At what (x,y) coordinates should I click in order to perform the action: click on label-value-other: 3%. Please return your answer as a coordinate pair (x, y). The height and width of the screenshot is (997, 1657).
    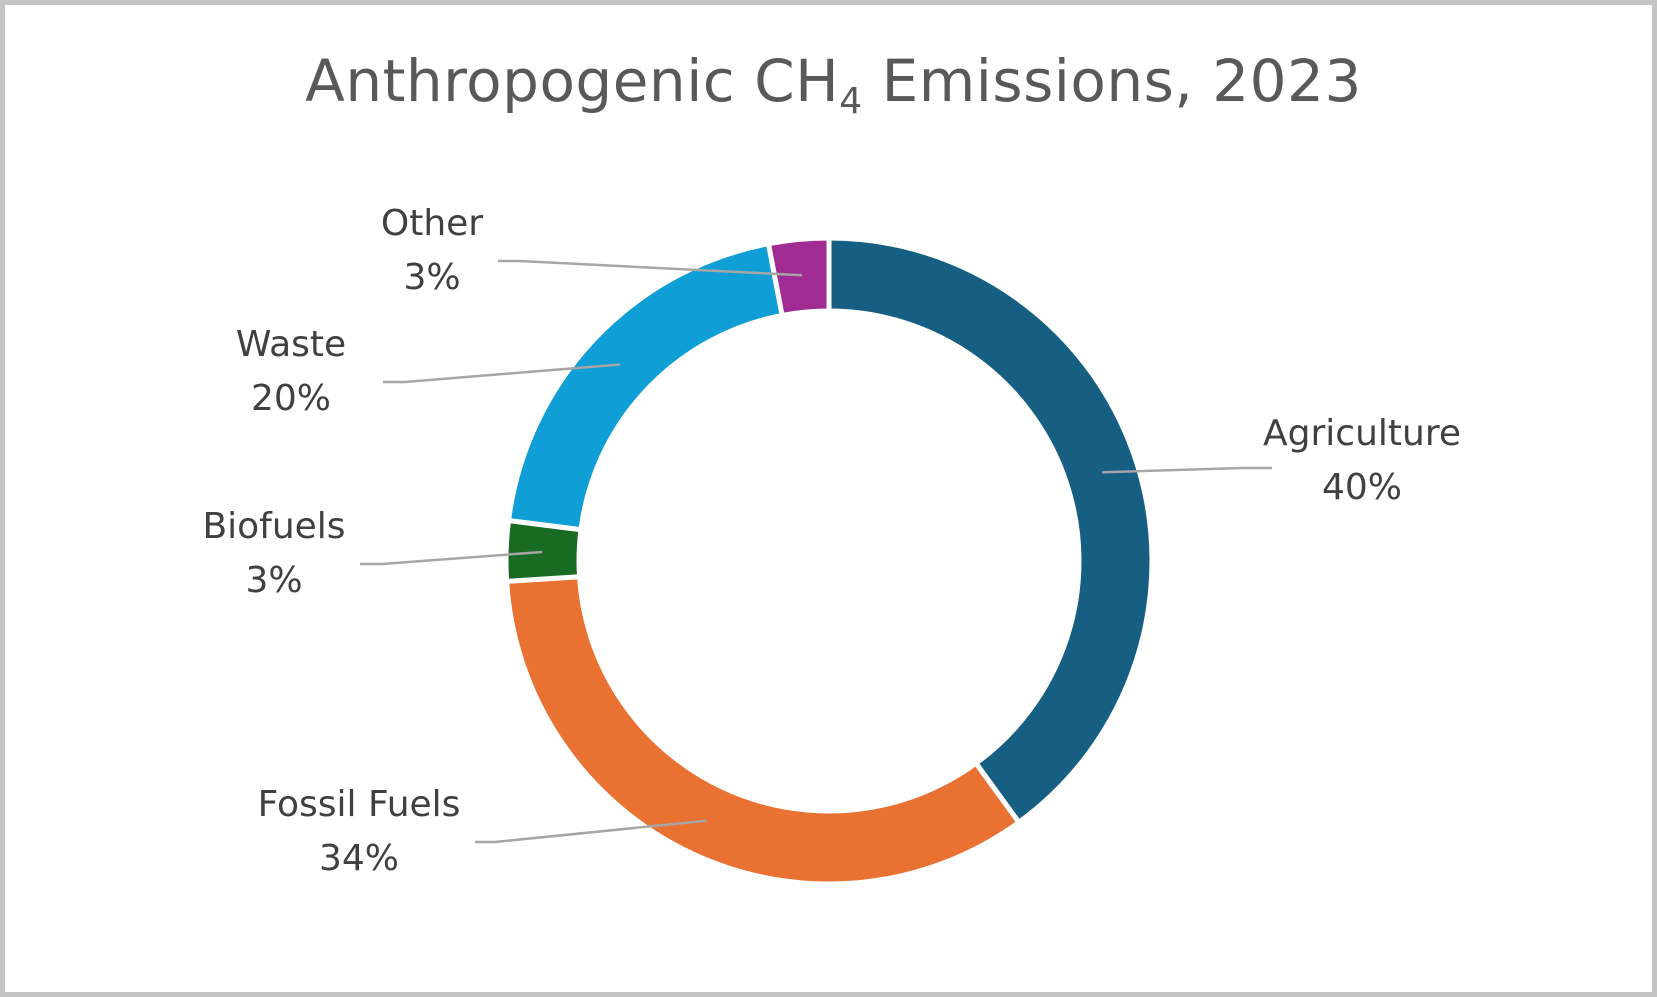
    Looking at the image, I should click on (431, 277).